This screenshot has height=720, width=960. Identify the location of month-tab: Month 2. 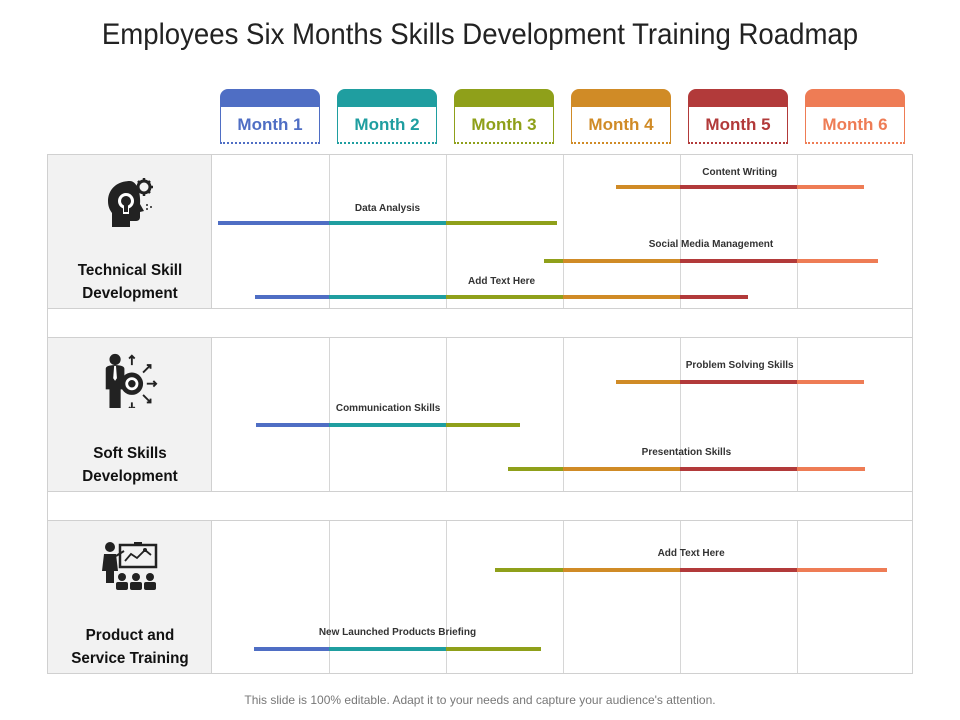
(387, 117).